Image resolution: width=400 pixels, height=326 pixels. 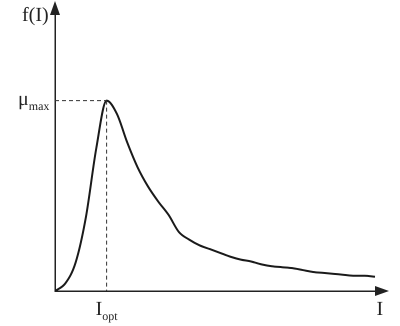 I want to click on x-axis-title: I, so click(x=380, y=309).